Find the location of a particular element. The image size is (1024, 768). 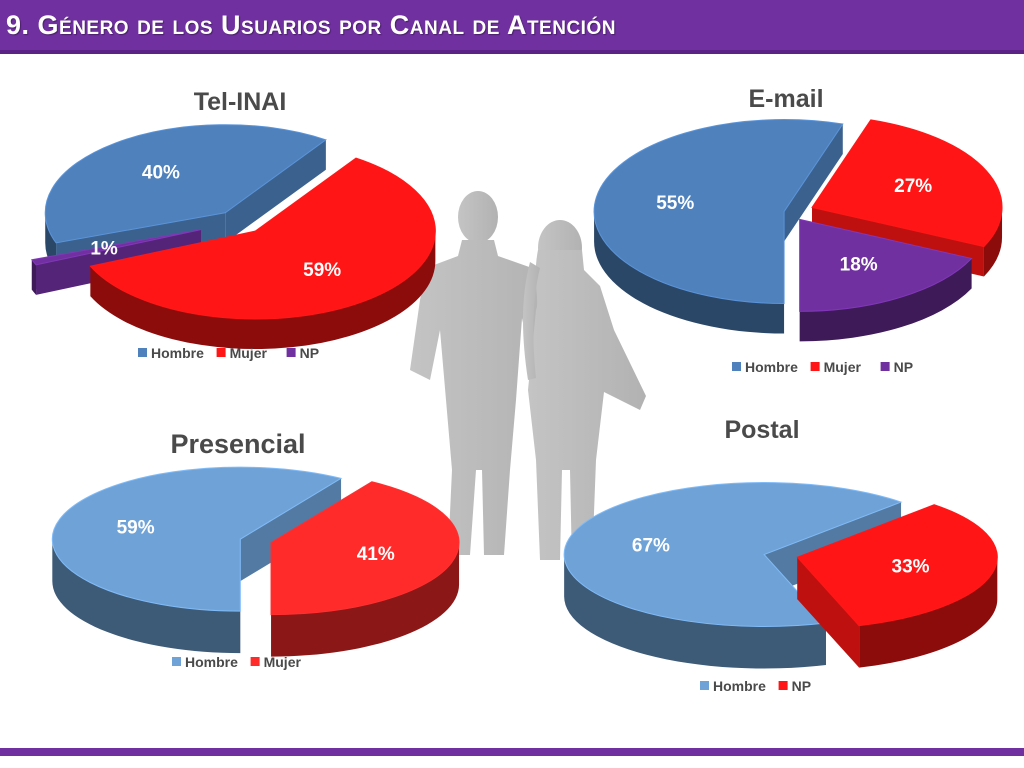

chart-title: Tel-INAI is located at coordinates (240, 102).